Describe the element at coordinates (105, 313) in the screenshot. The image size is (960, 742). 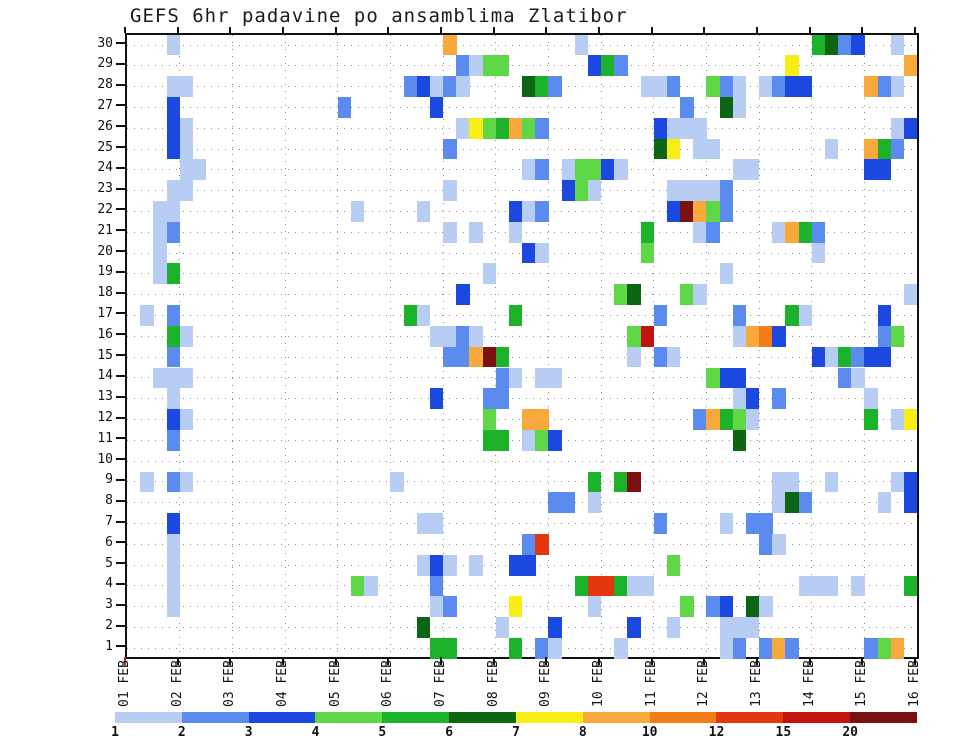
I see `y-axis-label: 17` at that location.